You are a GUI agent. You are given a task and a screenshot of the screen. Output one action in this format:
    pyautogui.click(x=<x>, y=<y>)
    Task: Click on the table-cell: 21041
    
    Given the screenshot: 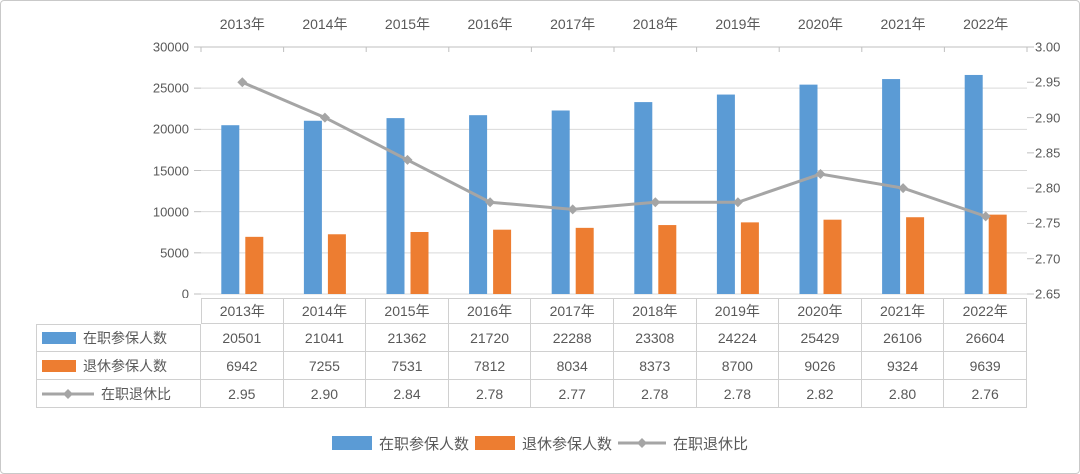 What is the action you would take?
    pyautogui.click(x=325, y=338)
    